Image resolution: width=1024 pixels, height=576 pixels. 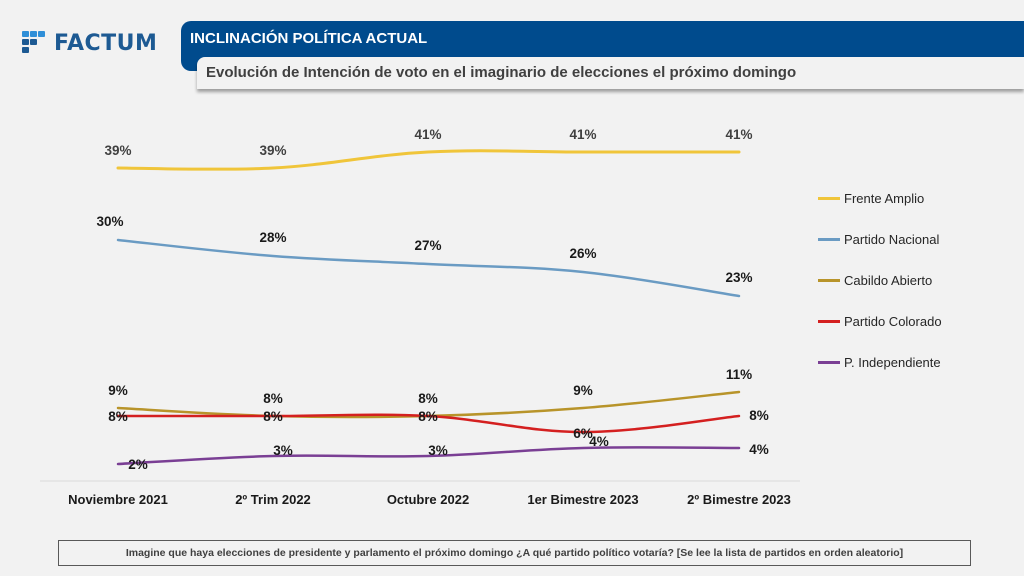 What do you see at coordinates (582, 253) in the screenshot?
I see `data-label-partido-nacional: 26%` at bounding box center [582, 253].